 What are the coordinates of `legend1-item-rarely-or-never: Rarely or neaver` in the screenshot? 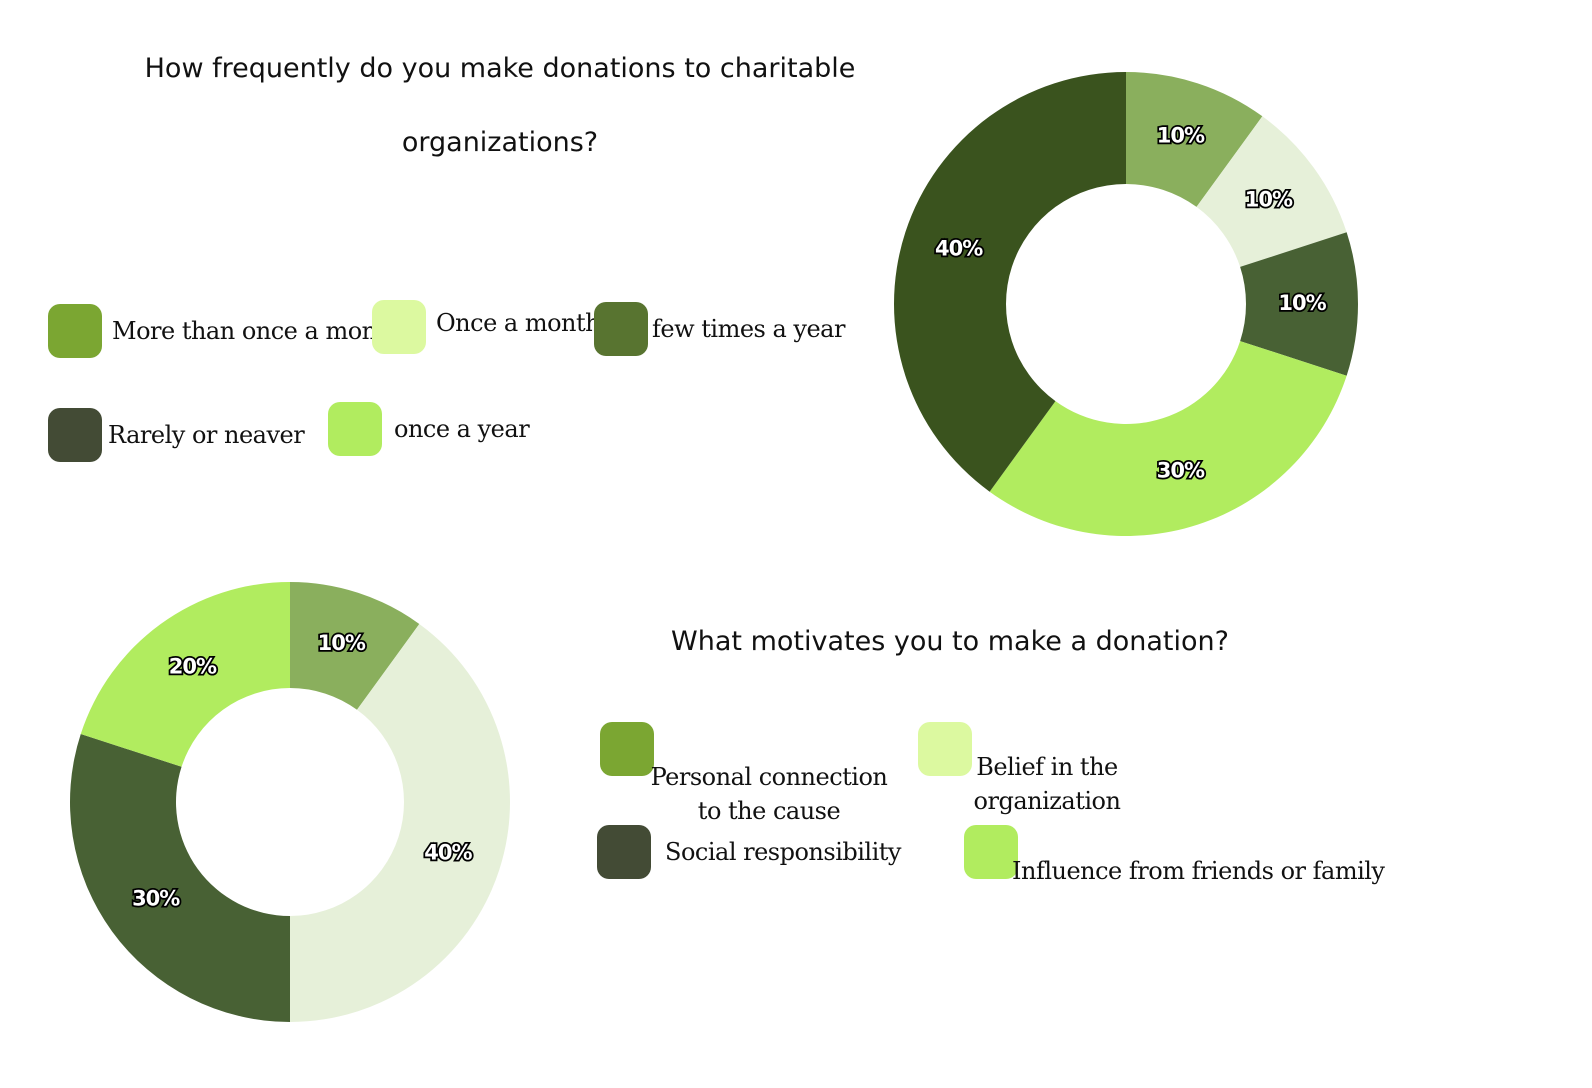 It's located at (176, 435).